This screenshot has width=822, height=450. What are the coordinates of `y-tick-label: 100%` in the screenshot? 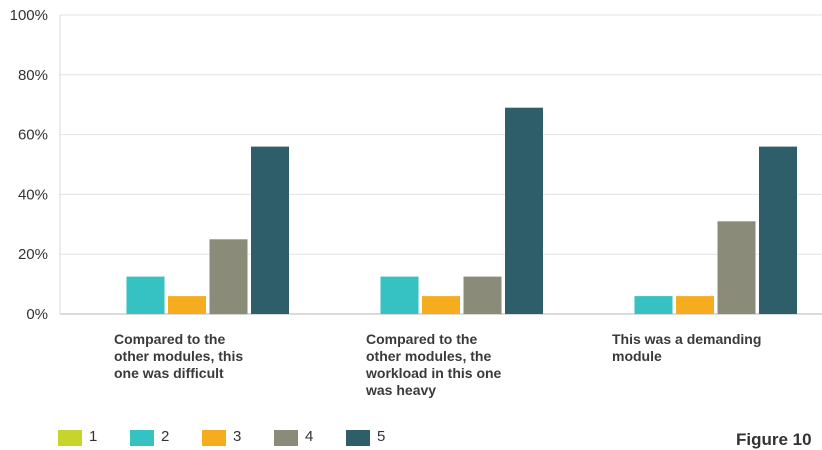 It's located at (29, 15).